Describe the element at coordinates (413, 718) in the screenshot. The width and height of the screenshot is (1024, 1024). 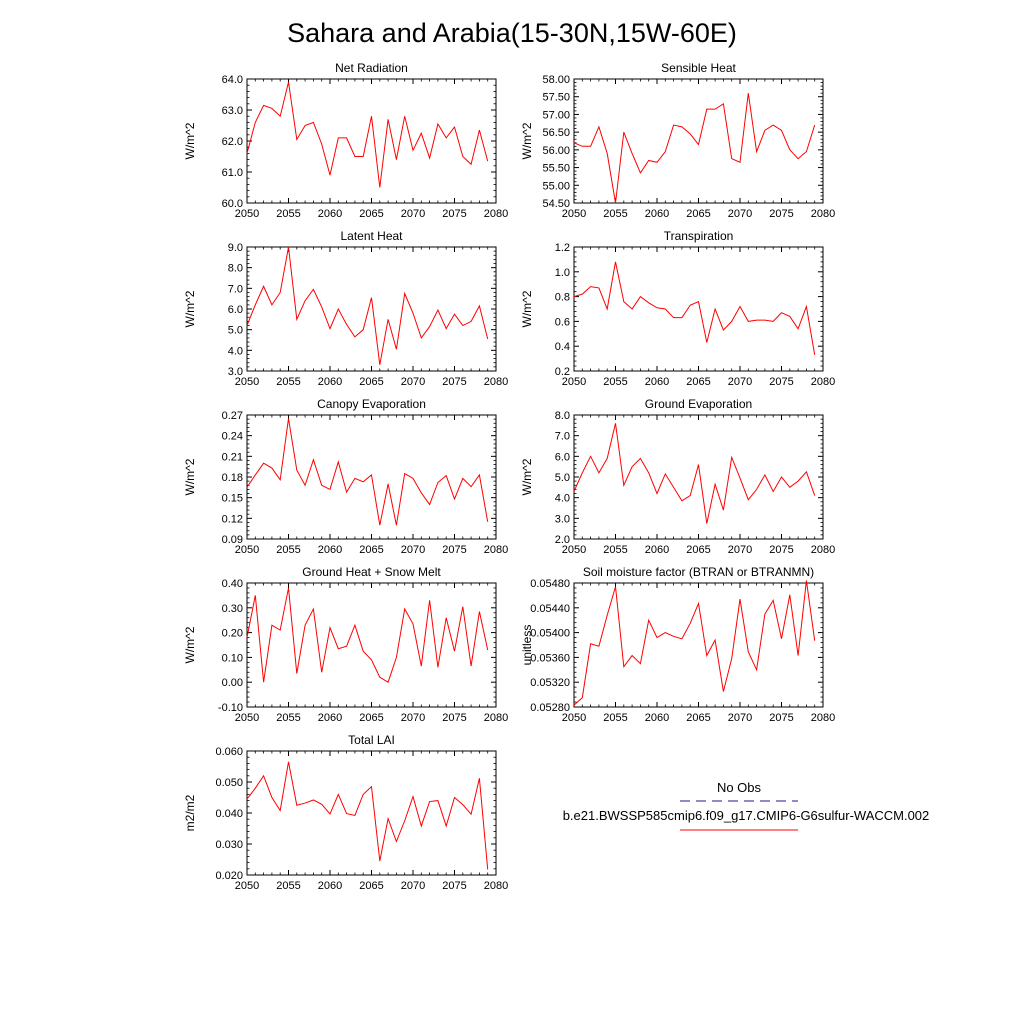
I see `chart-7-xtick-label: 2070` at that location.